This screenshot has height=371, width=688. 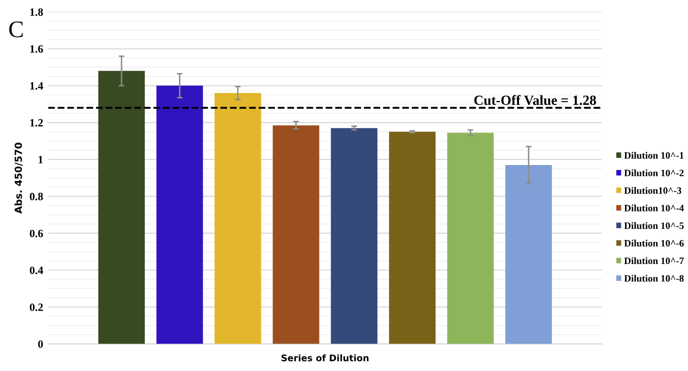 I want to click on y-tick-label: 1.6, so click(x=36, y=49).